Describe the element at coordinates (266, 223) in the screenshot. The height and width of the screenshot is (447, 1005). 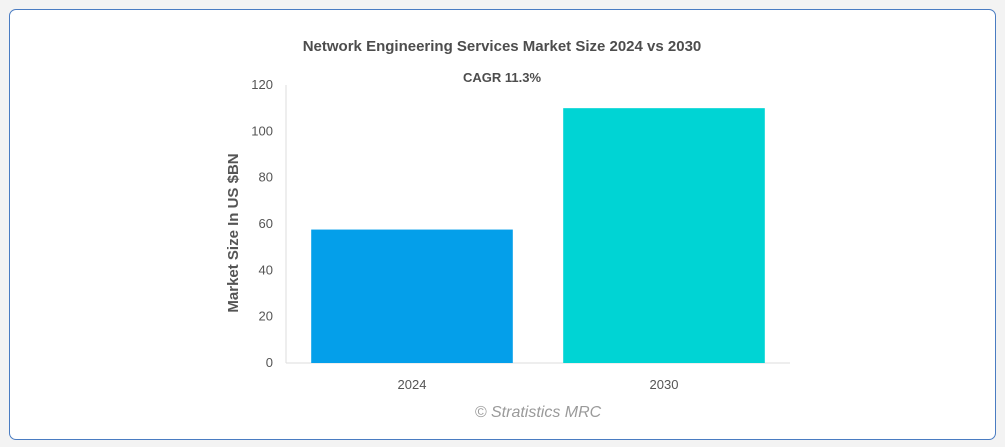
I see `y-tick-label: 60` at that location.